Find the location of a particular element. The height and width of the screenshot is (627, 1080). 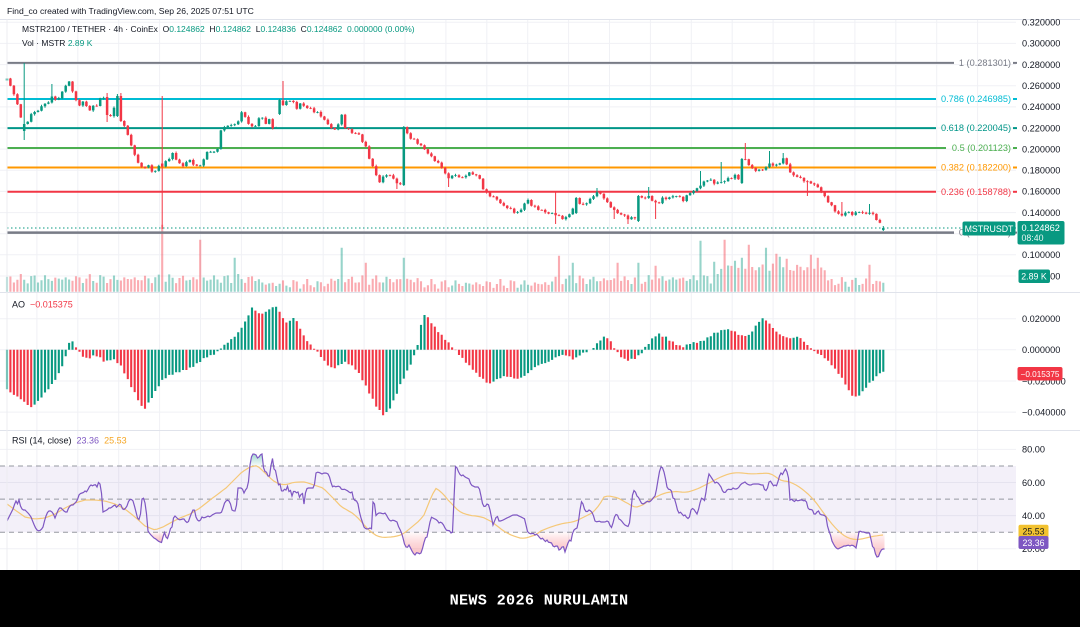

svg-text: 0.618 (0.220045) is located at coordinates (976, 128).